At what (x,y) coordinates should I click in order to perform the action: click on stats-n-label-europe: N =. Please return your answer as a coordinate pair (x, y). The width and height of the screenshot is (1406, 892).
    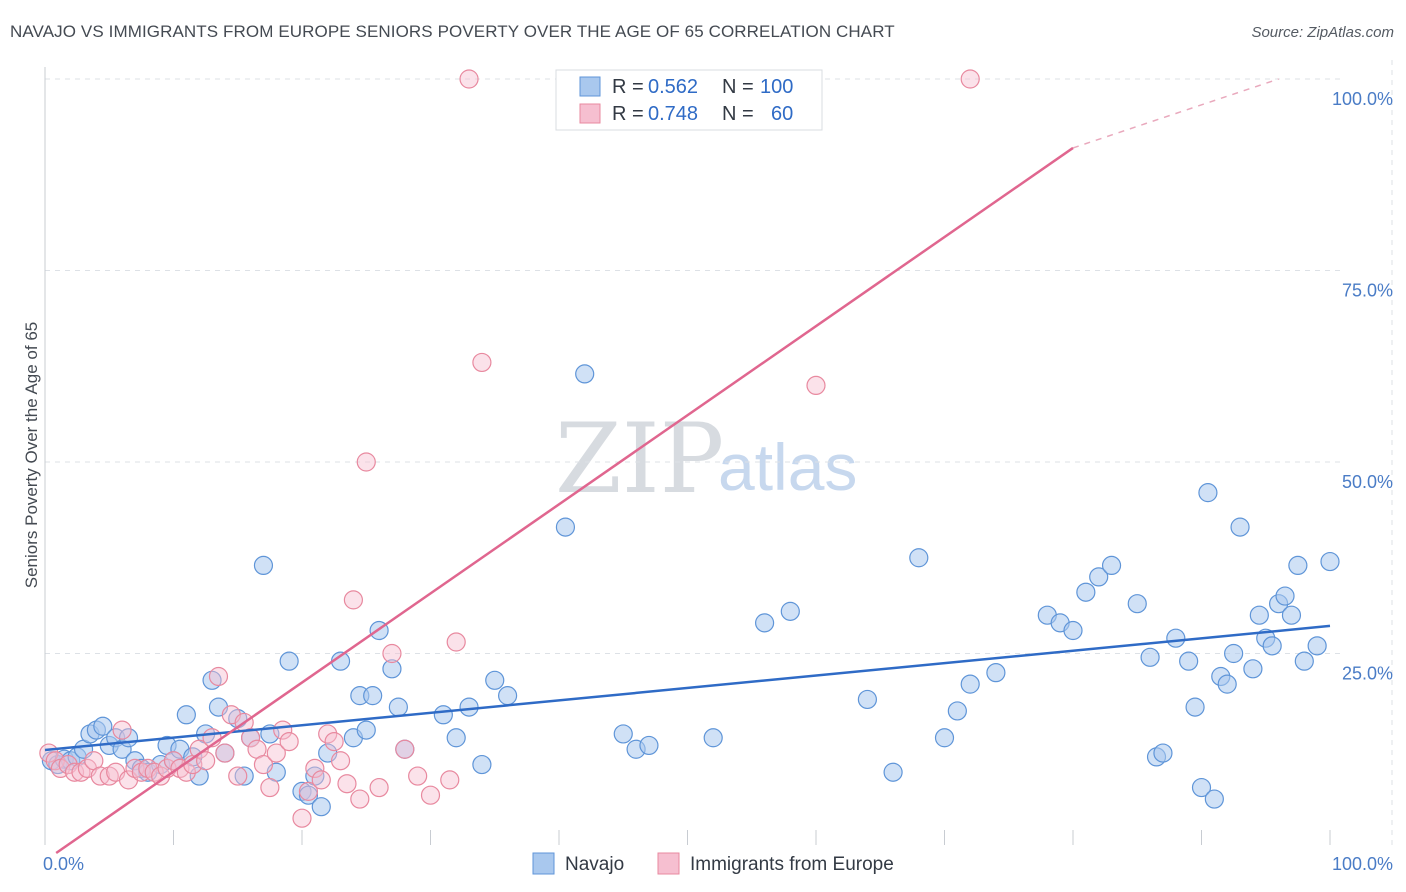
    Looking at the image, I should click on (738, 114).